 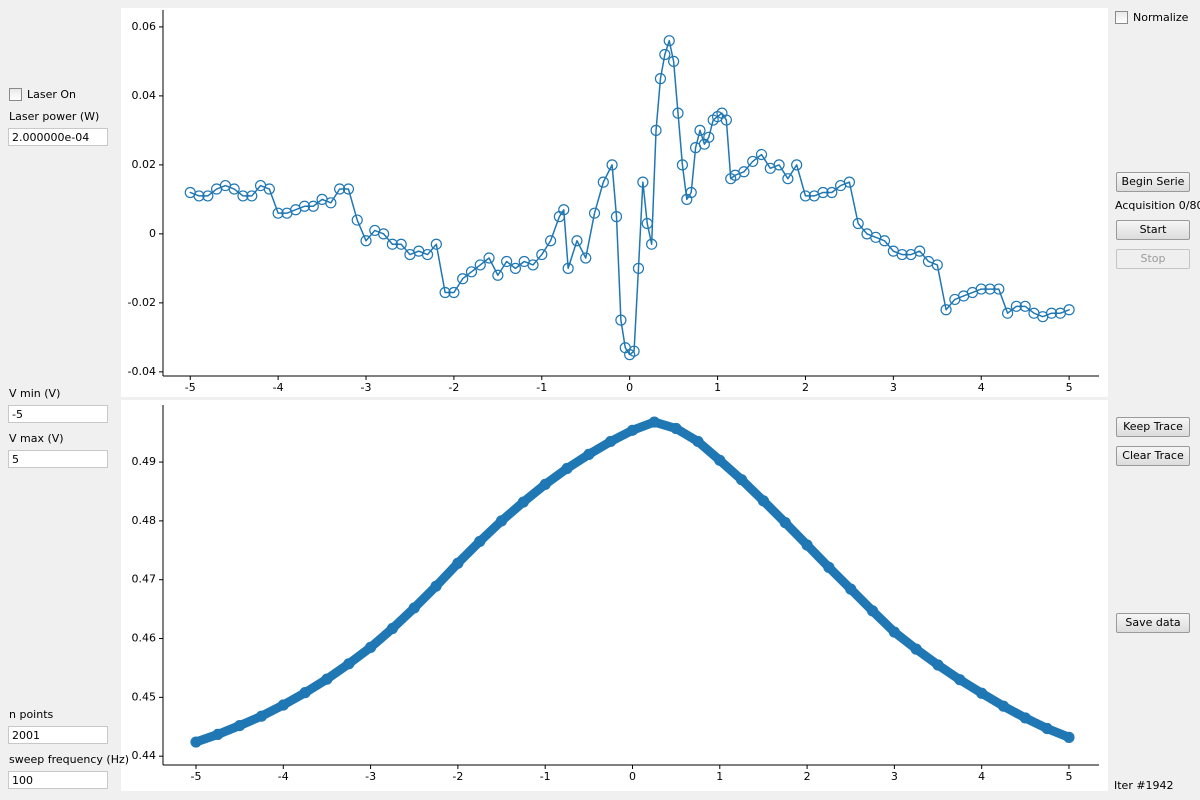 I want to click on x-tick-label: 0, so click(x=629, y=387).